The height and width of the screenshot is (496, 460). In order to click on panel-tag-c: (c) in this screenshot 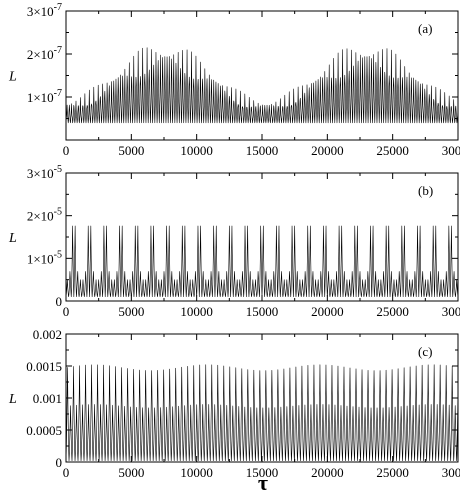, I will do `click(425, 351)`.